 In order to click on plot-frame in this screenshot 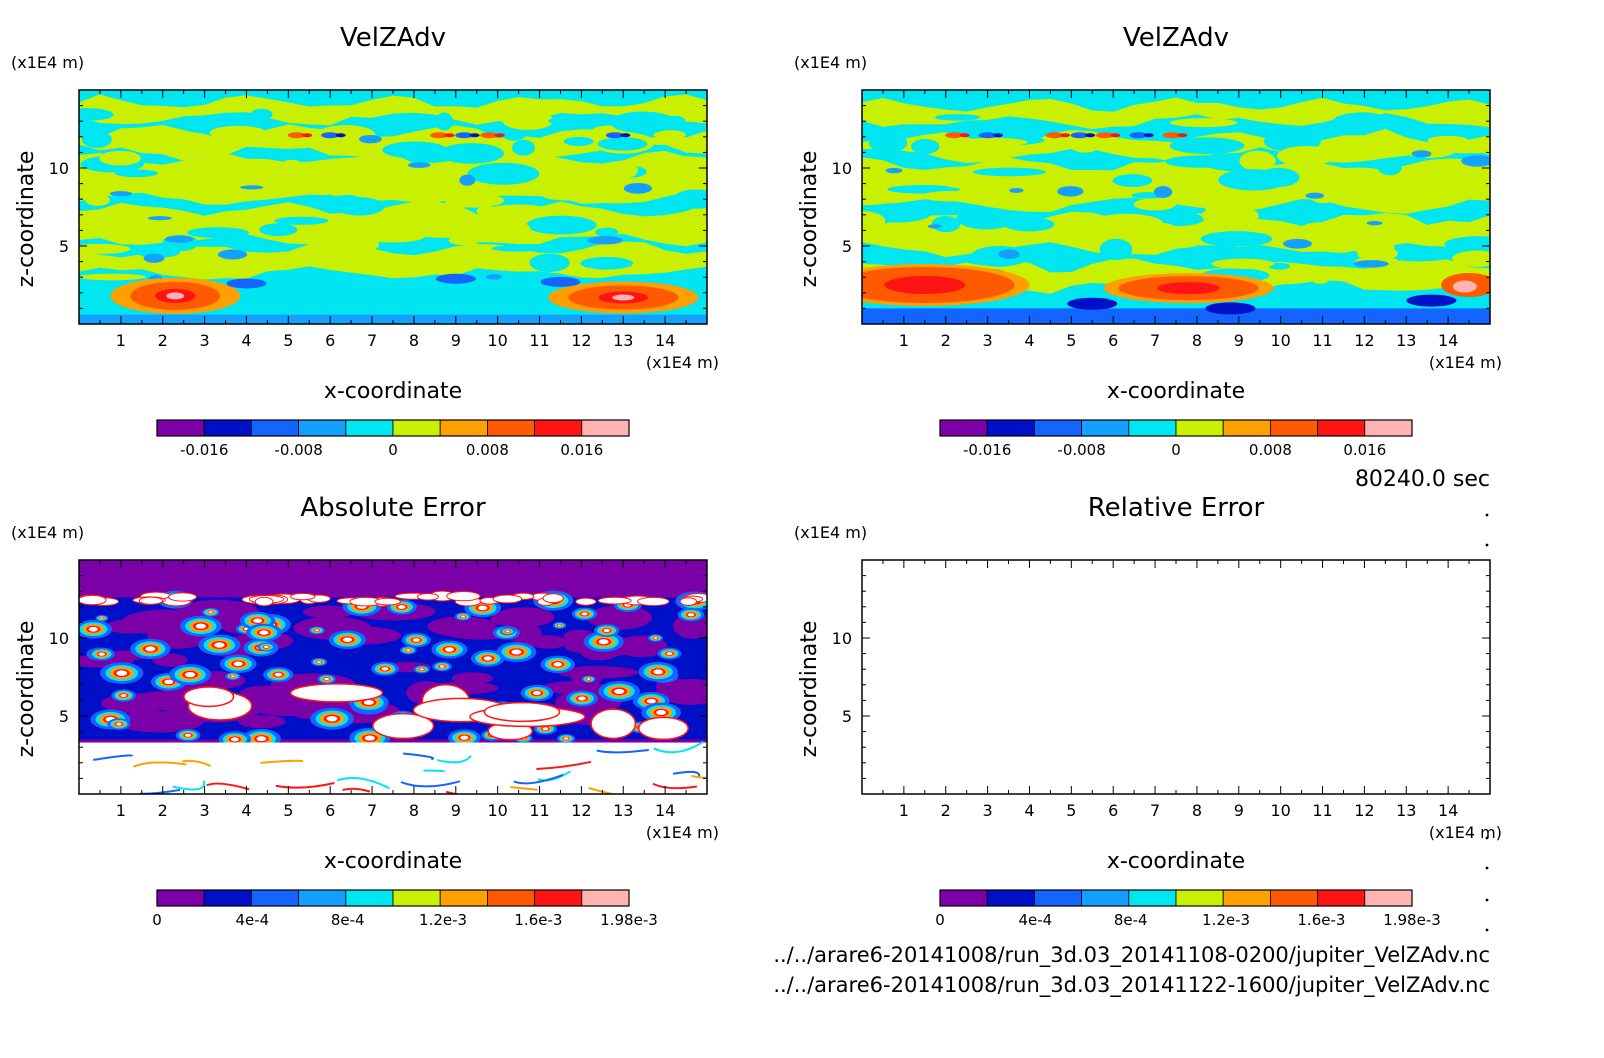, I will do `click(1176, 677)`.